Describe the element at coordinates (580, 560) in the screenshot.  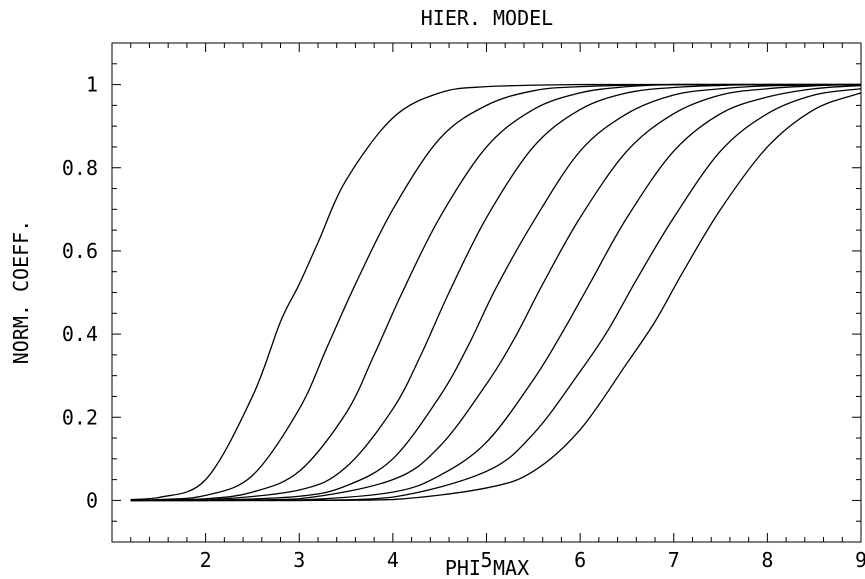
I see `x-tick-label: 6` at that location.